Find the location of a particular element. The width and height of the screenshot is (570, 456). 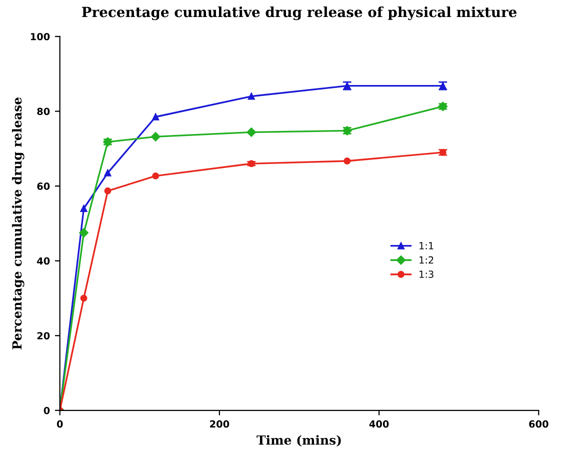

x-tick-label: 400 is located at coordinates (379, 424).